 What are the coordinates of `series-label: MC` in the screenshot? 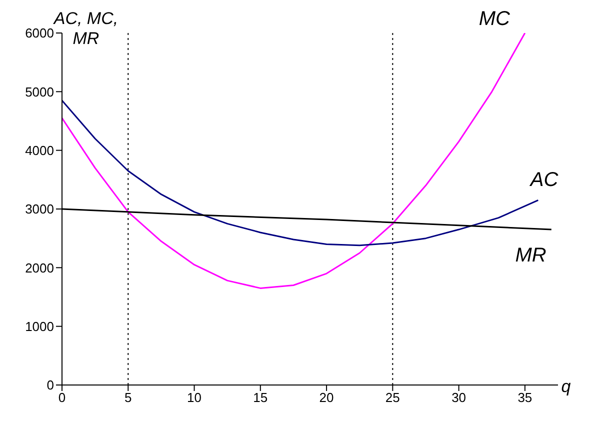 It's located at (494, 19).